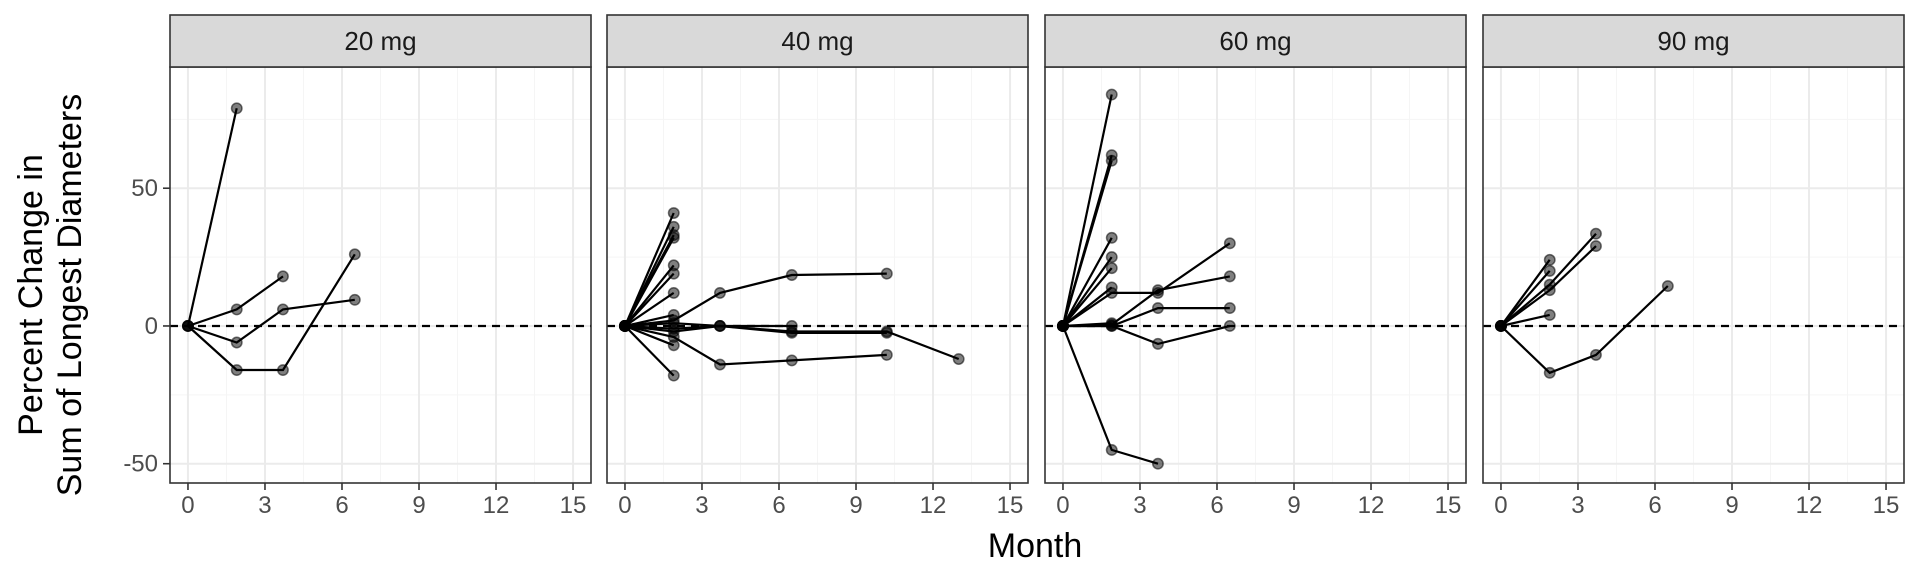  I want to click on facet-label: 60 mg, so click(1255, 41).